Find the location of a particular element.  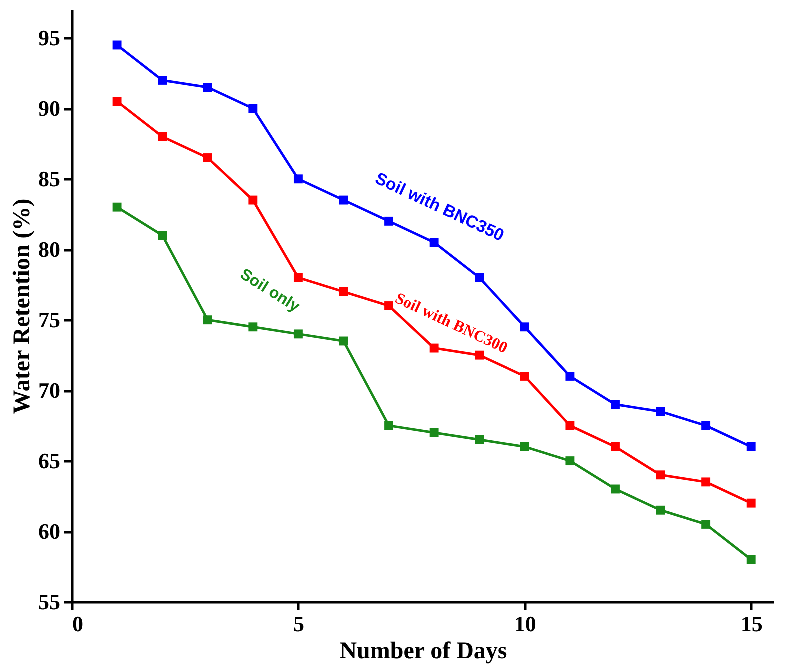

text: Soil only is located at coordinates (270, 291).